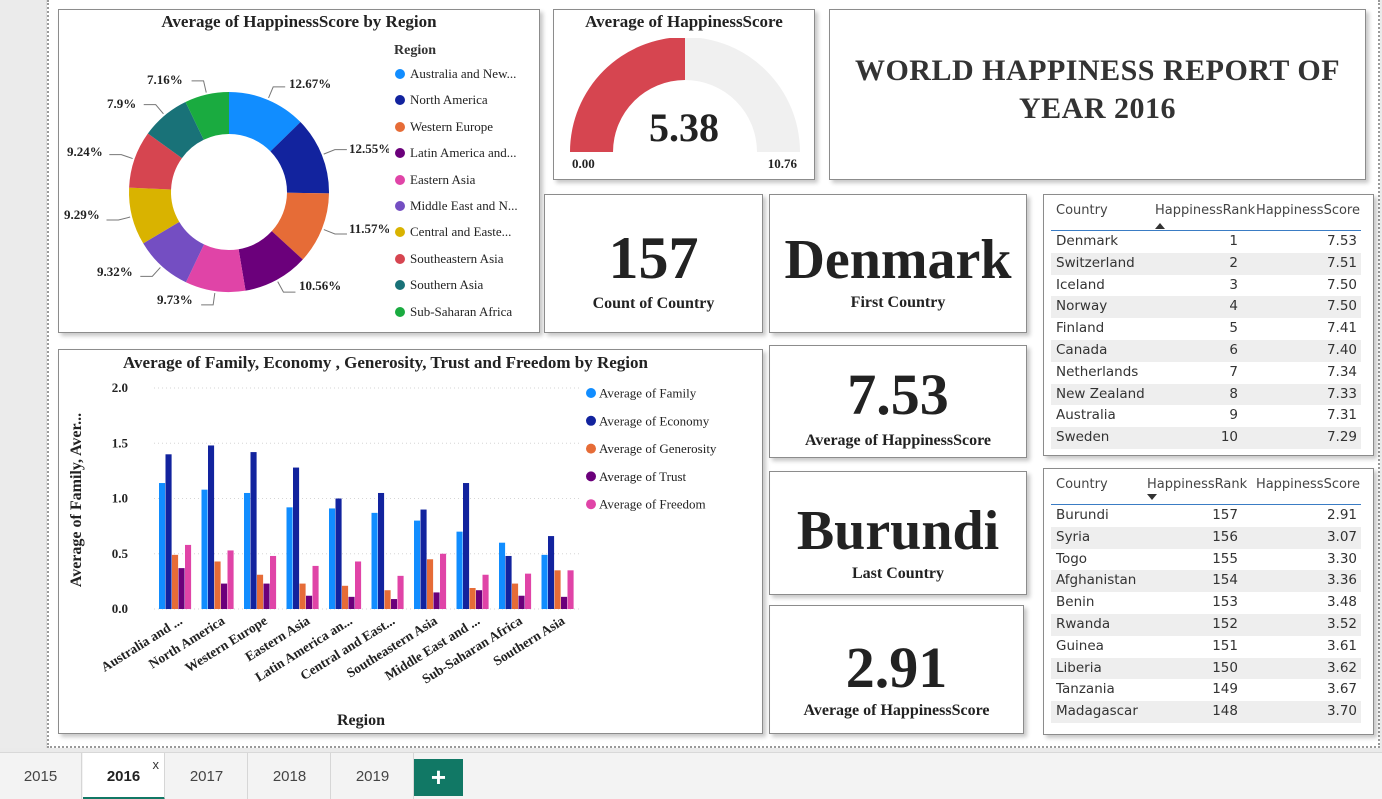  I want to click on last-country-card: Burundi Last Country, so click(898, 533).